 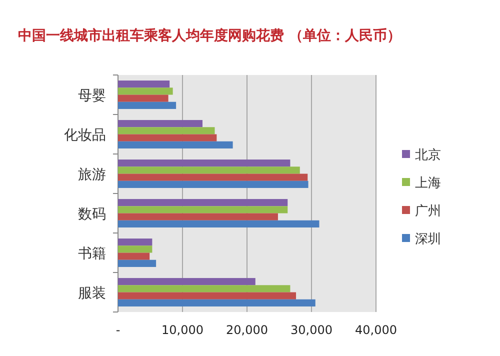 I want to click on x-tick-label: 20,000, so click(x=247, y=330).